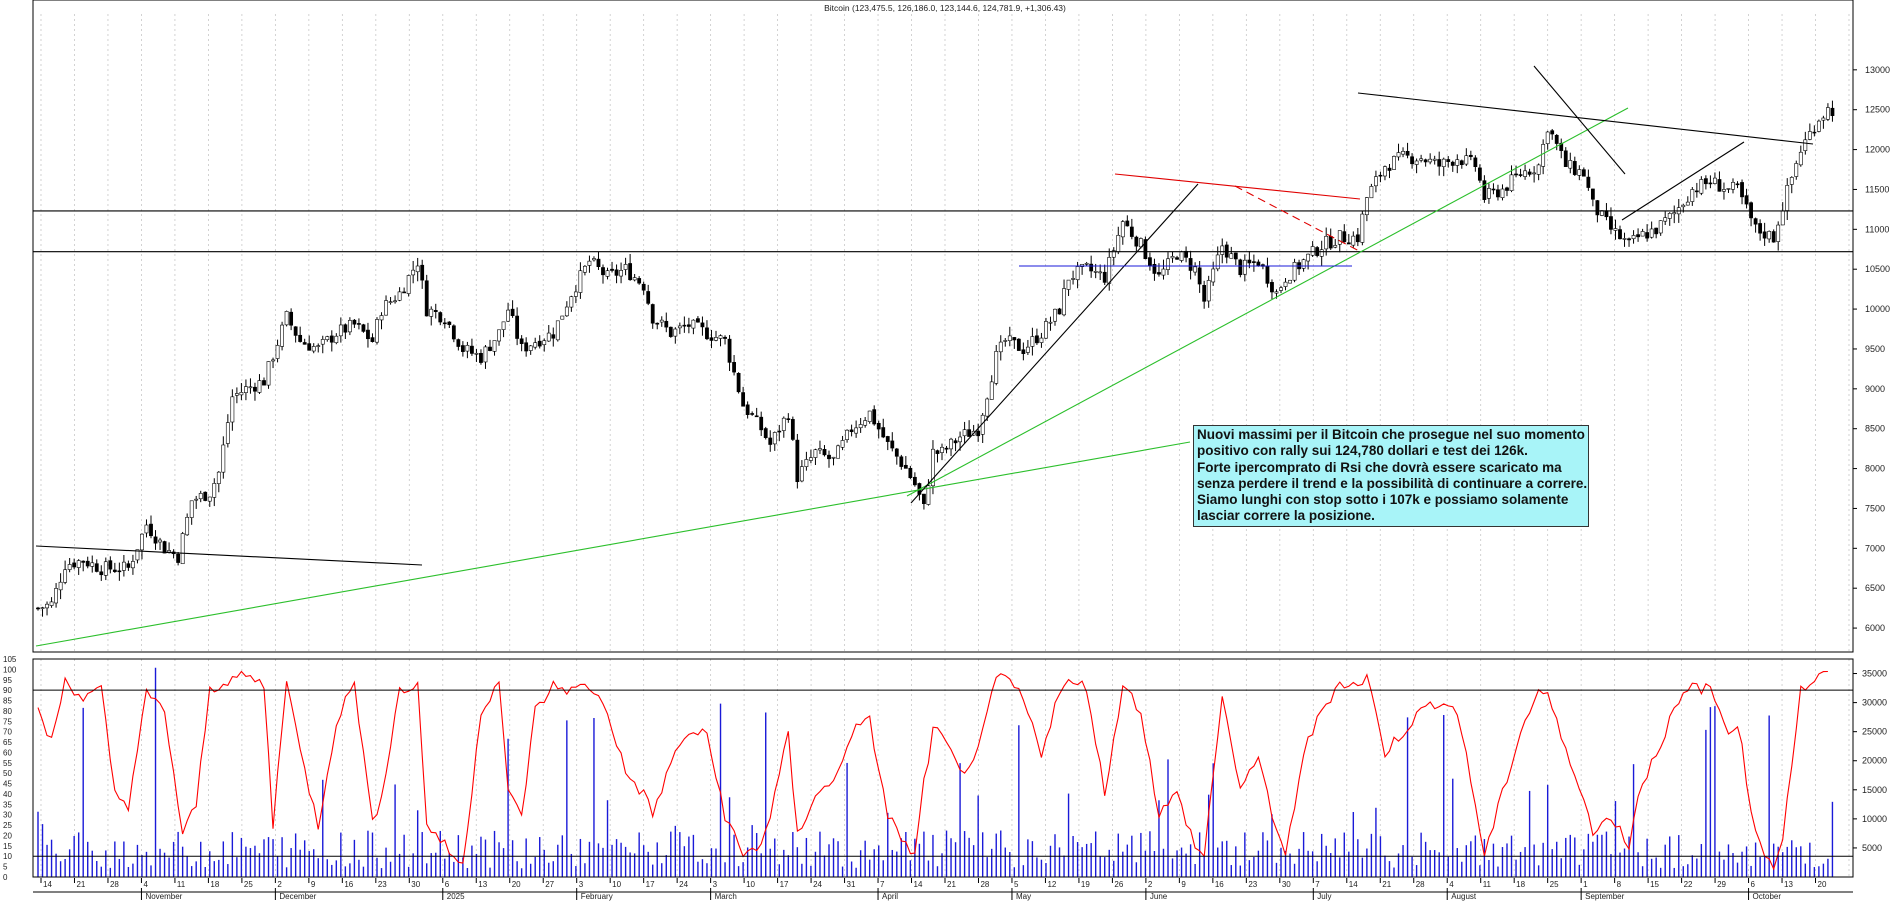  Describe the element at coordinates (1874, 703) in the screenshot. I see `volume-tick-label: 30000` at that location.